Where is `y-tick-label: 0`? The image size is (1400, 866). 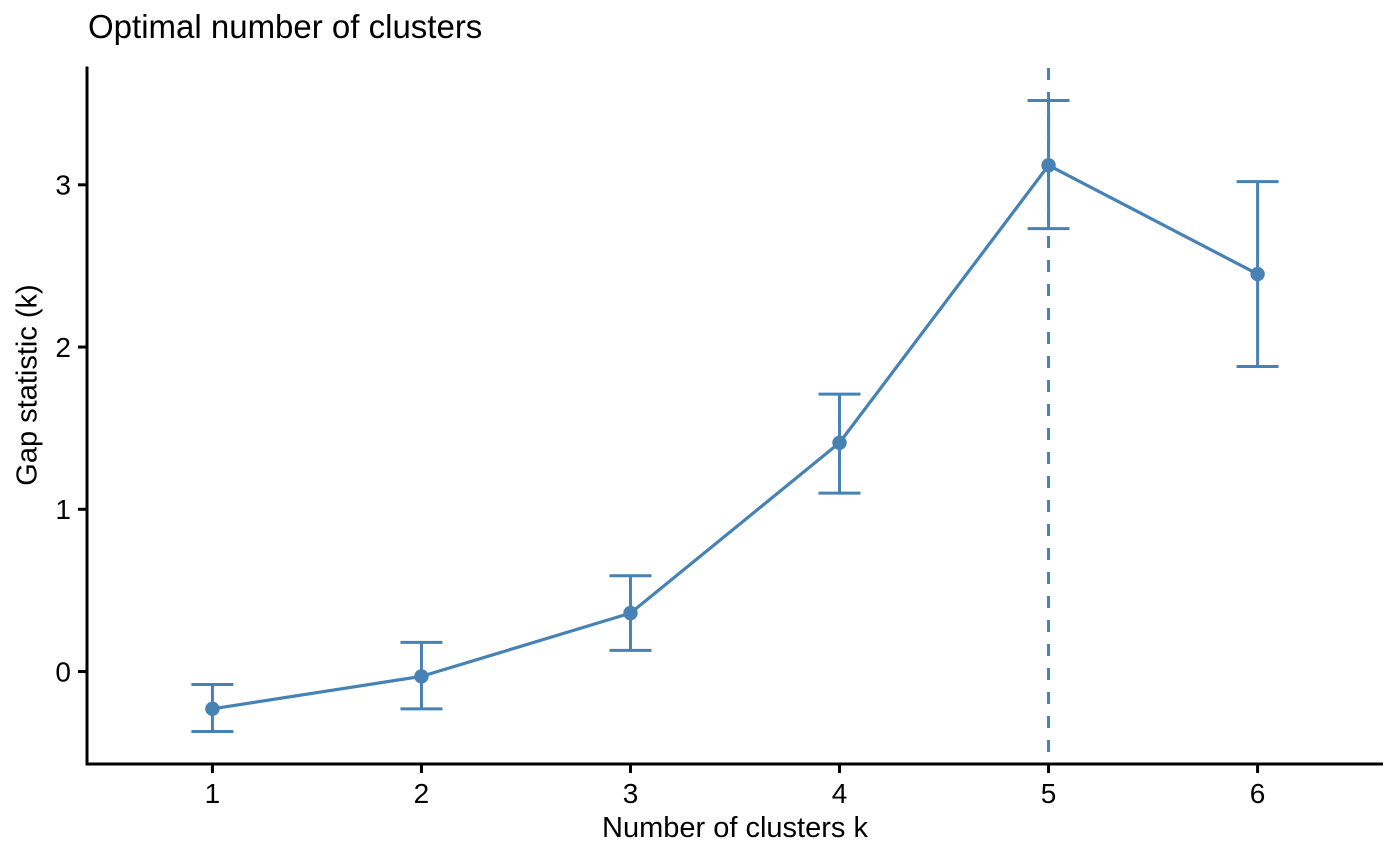 y-tick-label: 0 is located at coordinates (63, 671).